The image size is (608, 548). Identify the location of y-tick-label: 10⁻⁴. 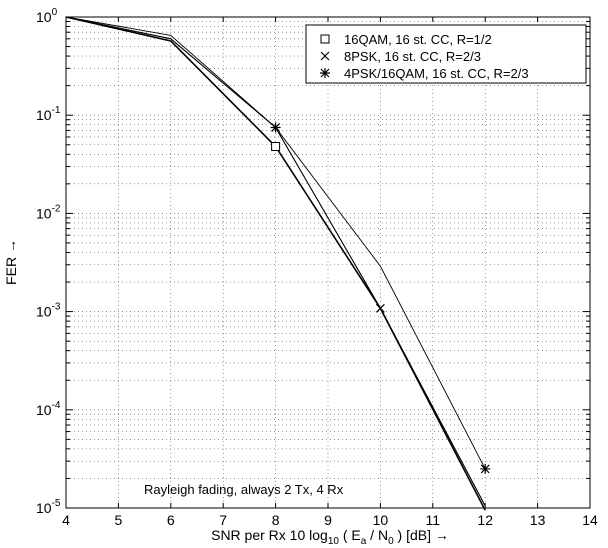
(48, 409).